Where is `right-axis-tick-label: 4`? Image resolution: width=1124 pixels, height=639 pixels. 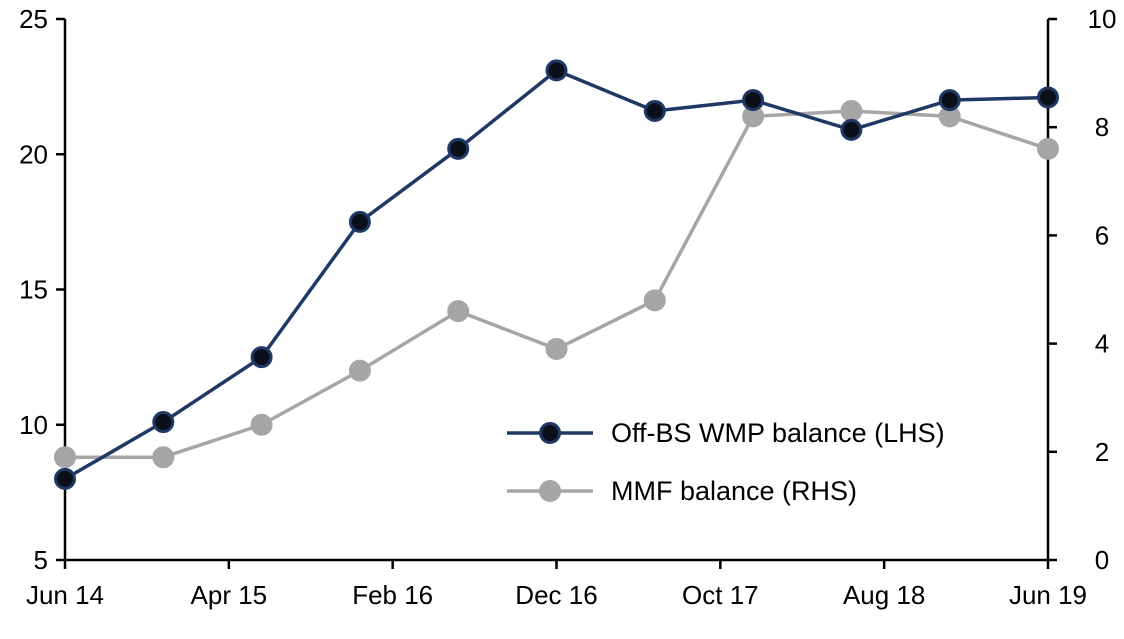
right-axis-tick-label: 4 is located at coordinates (1102, 344).